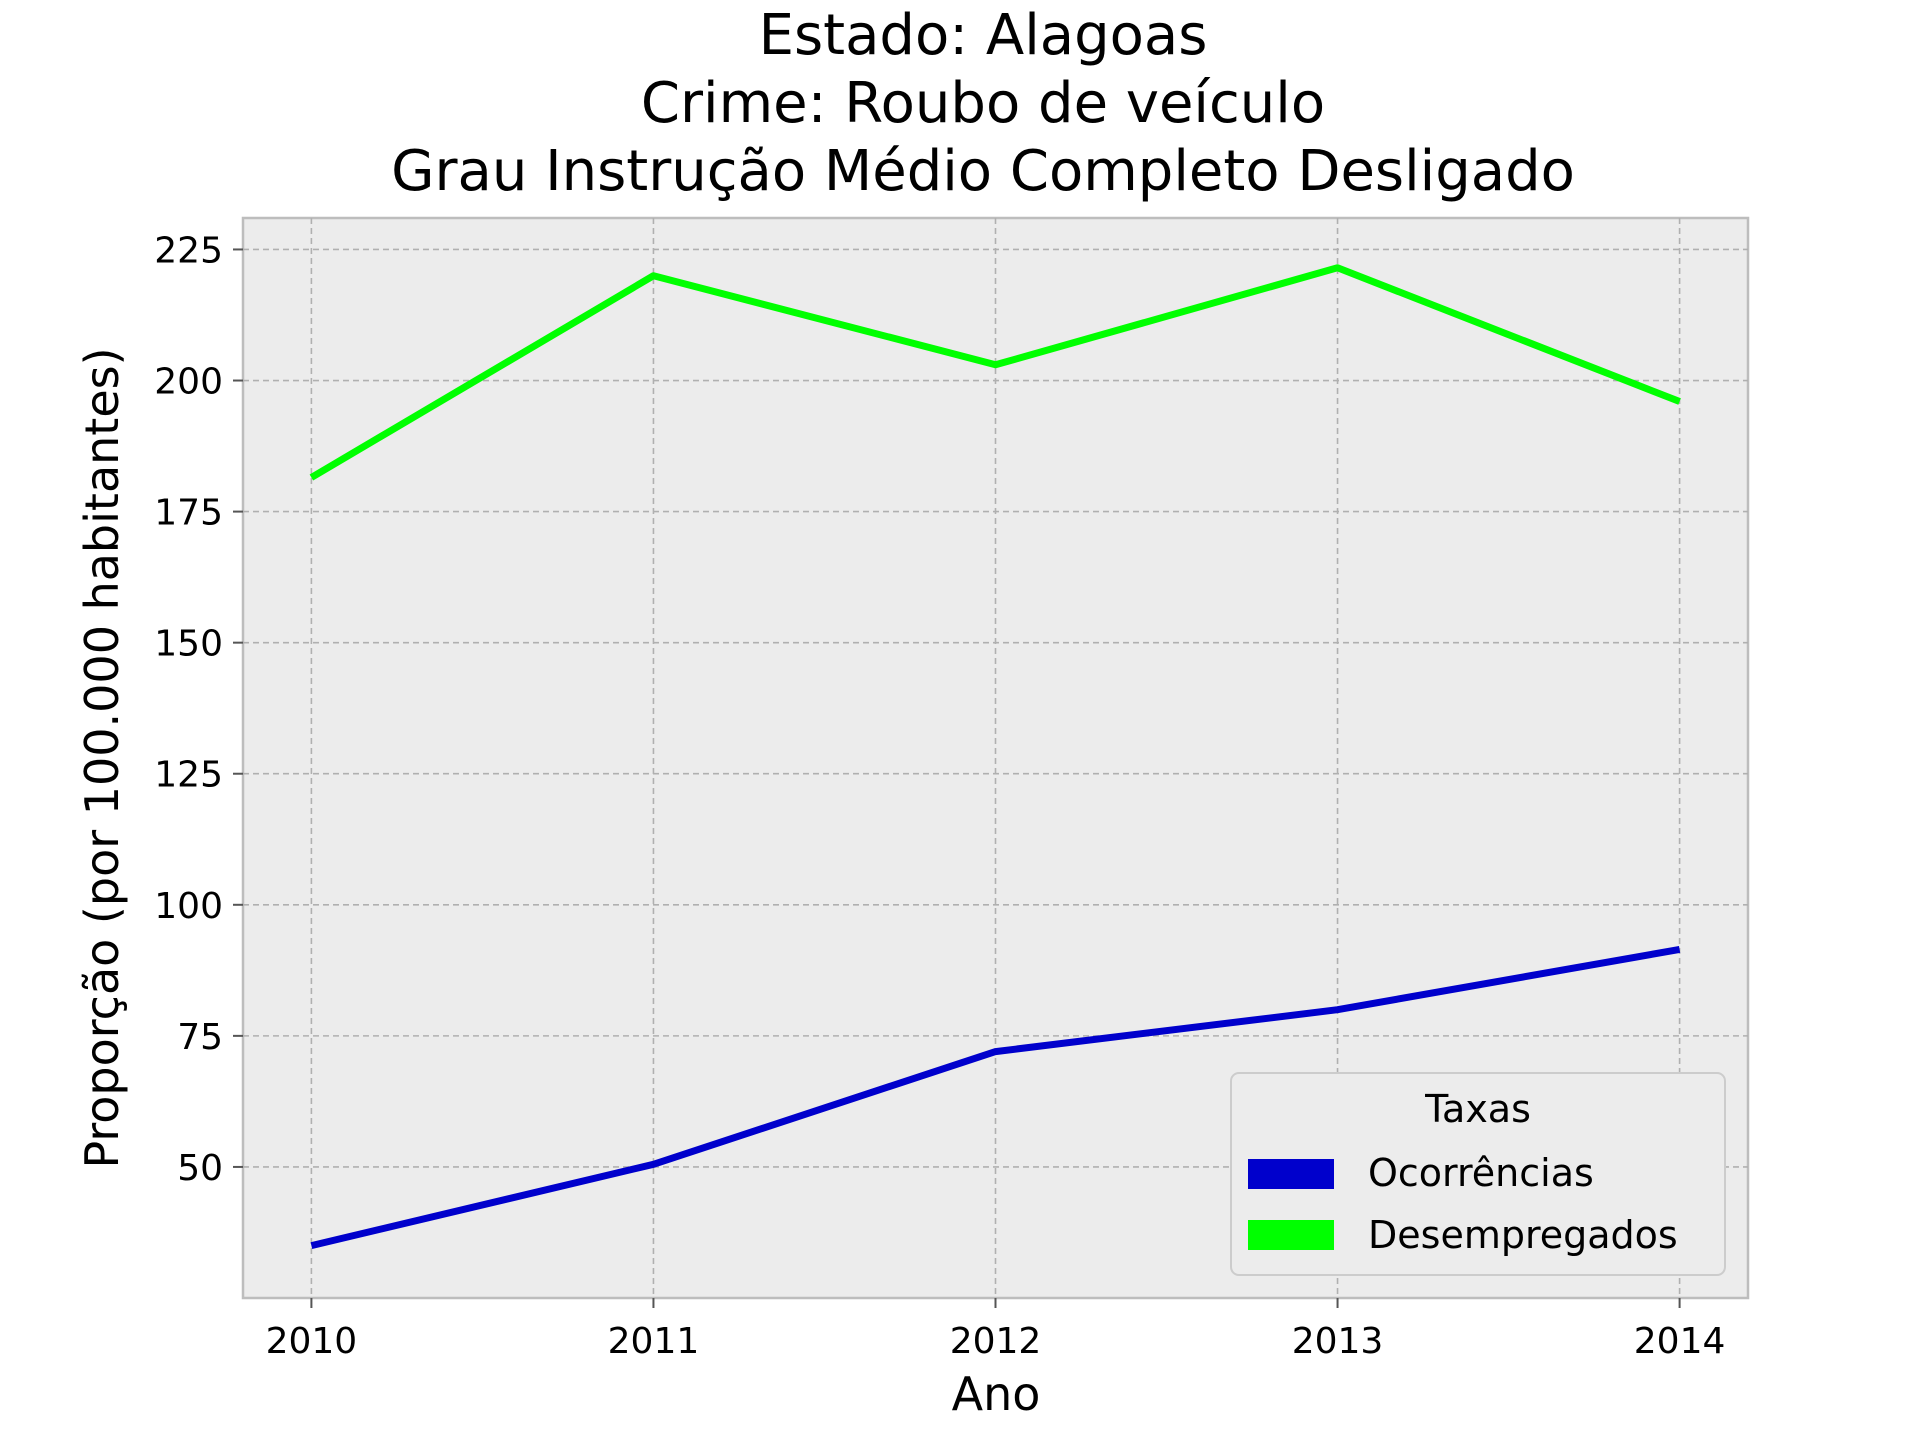  Describe the element at coordinates (188, 250) in the screenshot. I see `y-tick-label: 225` at that location.